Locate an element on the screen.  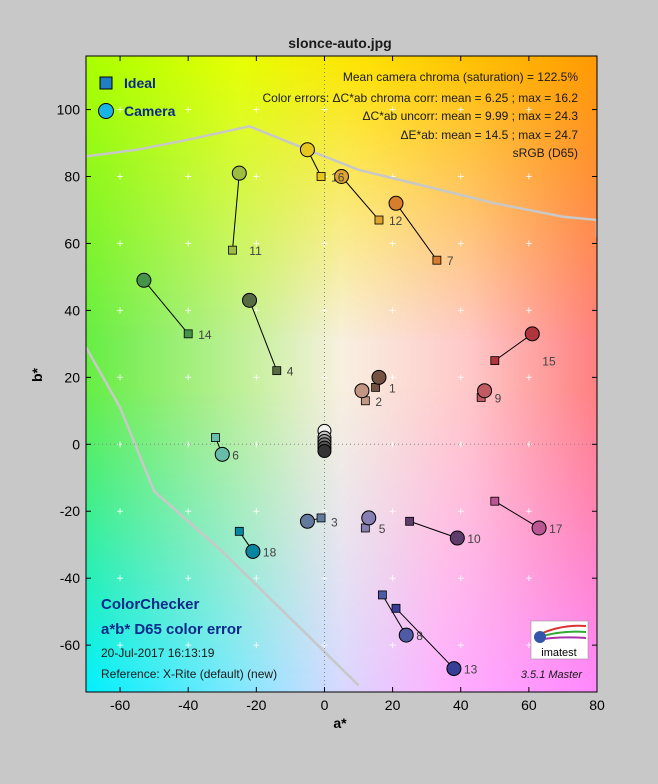
x-tick-label: -40 is located at coordinates (188, 705).